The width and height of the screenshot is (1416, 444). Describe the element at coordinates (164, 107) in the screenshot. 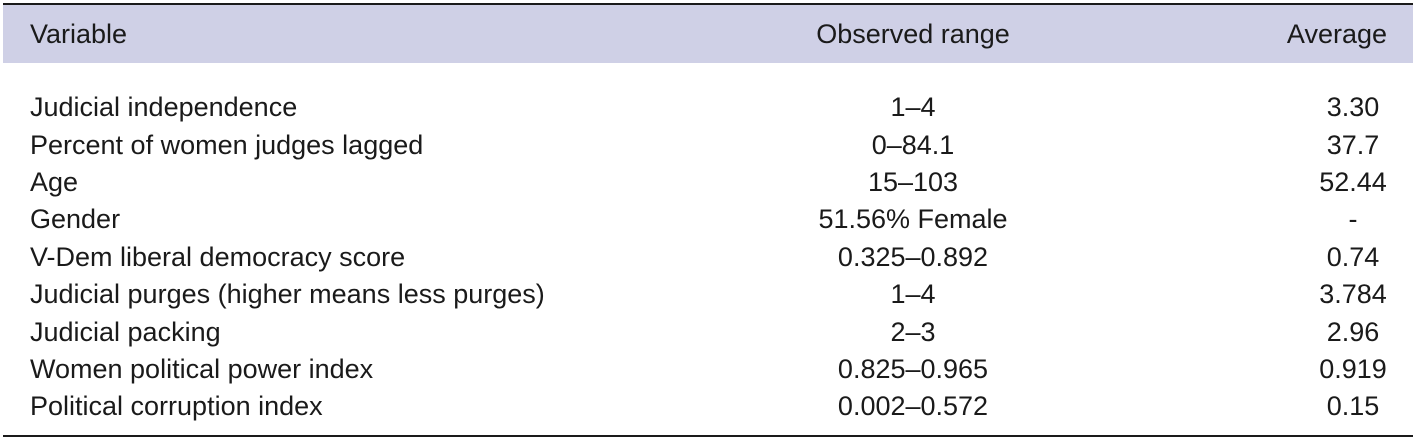

I see `cell-variable: Judicial independence` at that location.